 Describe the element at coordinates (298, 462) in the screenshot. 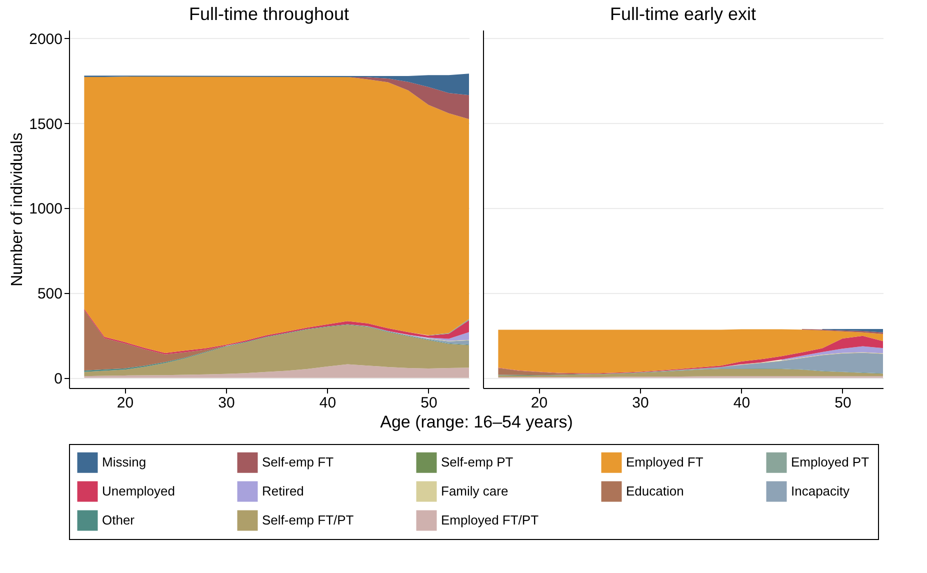

I see `legend-label: Self-emp FT` at that location.